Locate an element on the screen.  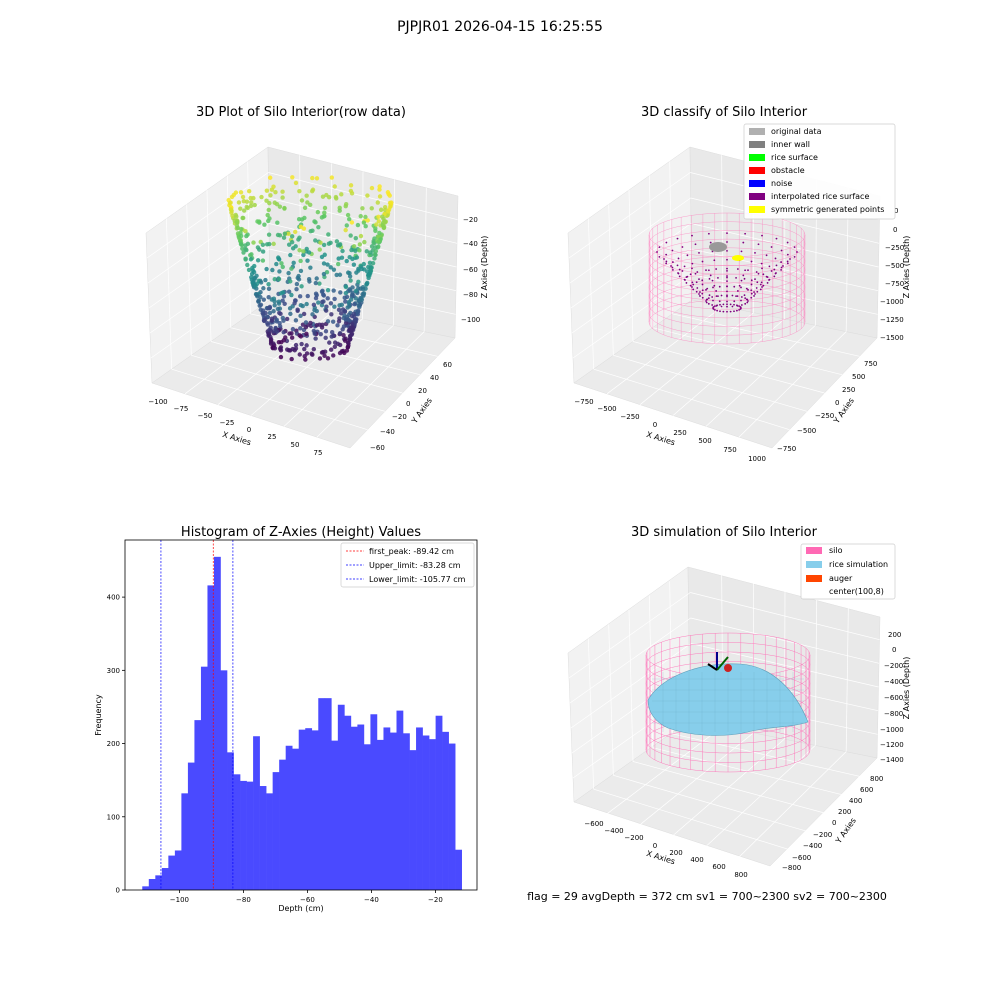
histogram-y-tick-label: 100 is located at coordinates (113, 817).